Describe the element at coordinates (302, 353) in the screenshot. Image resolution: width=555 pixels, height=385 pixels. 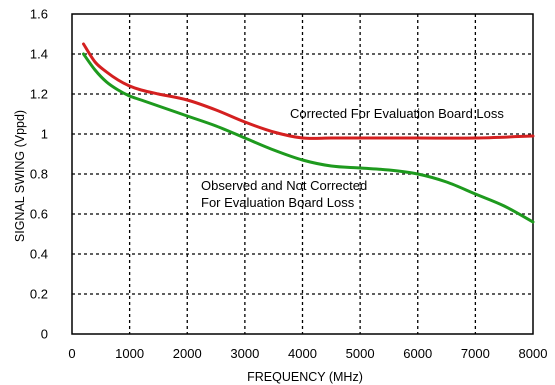
I see `x-tick-label: 4000` at that location.